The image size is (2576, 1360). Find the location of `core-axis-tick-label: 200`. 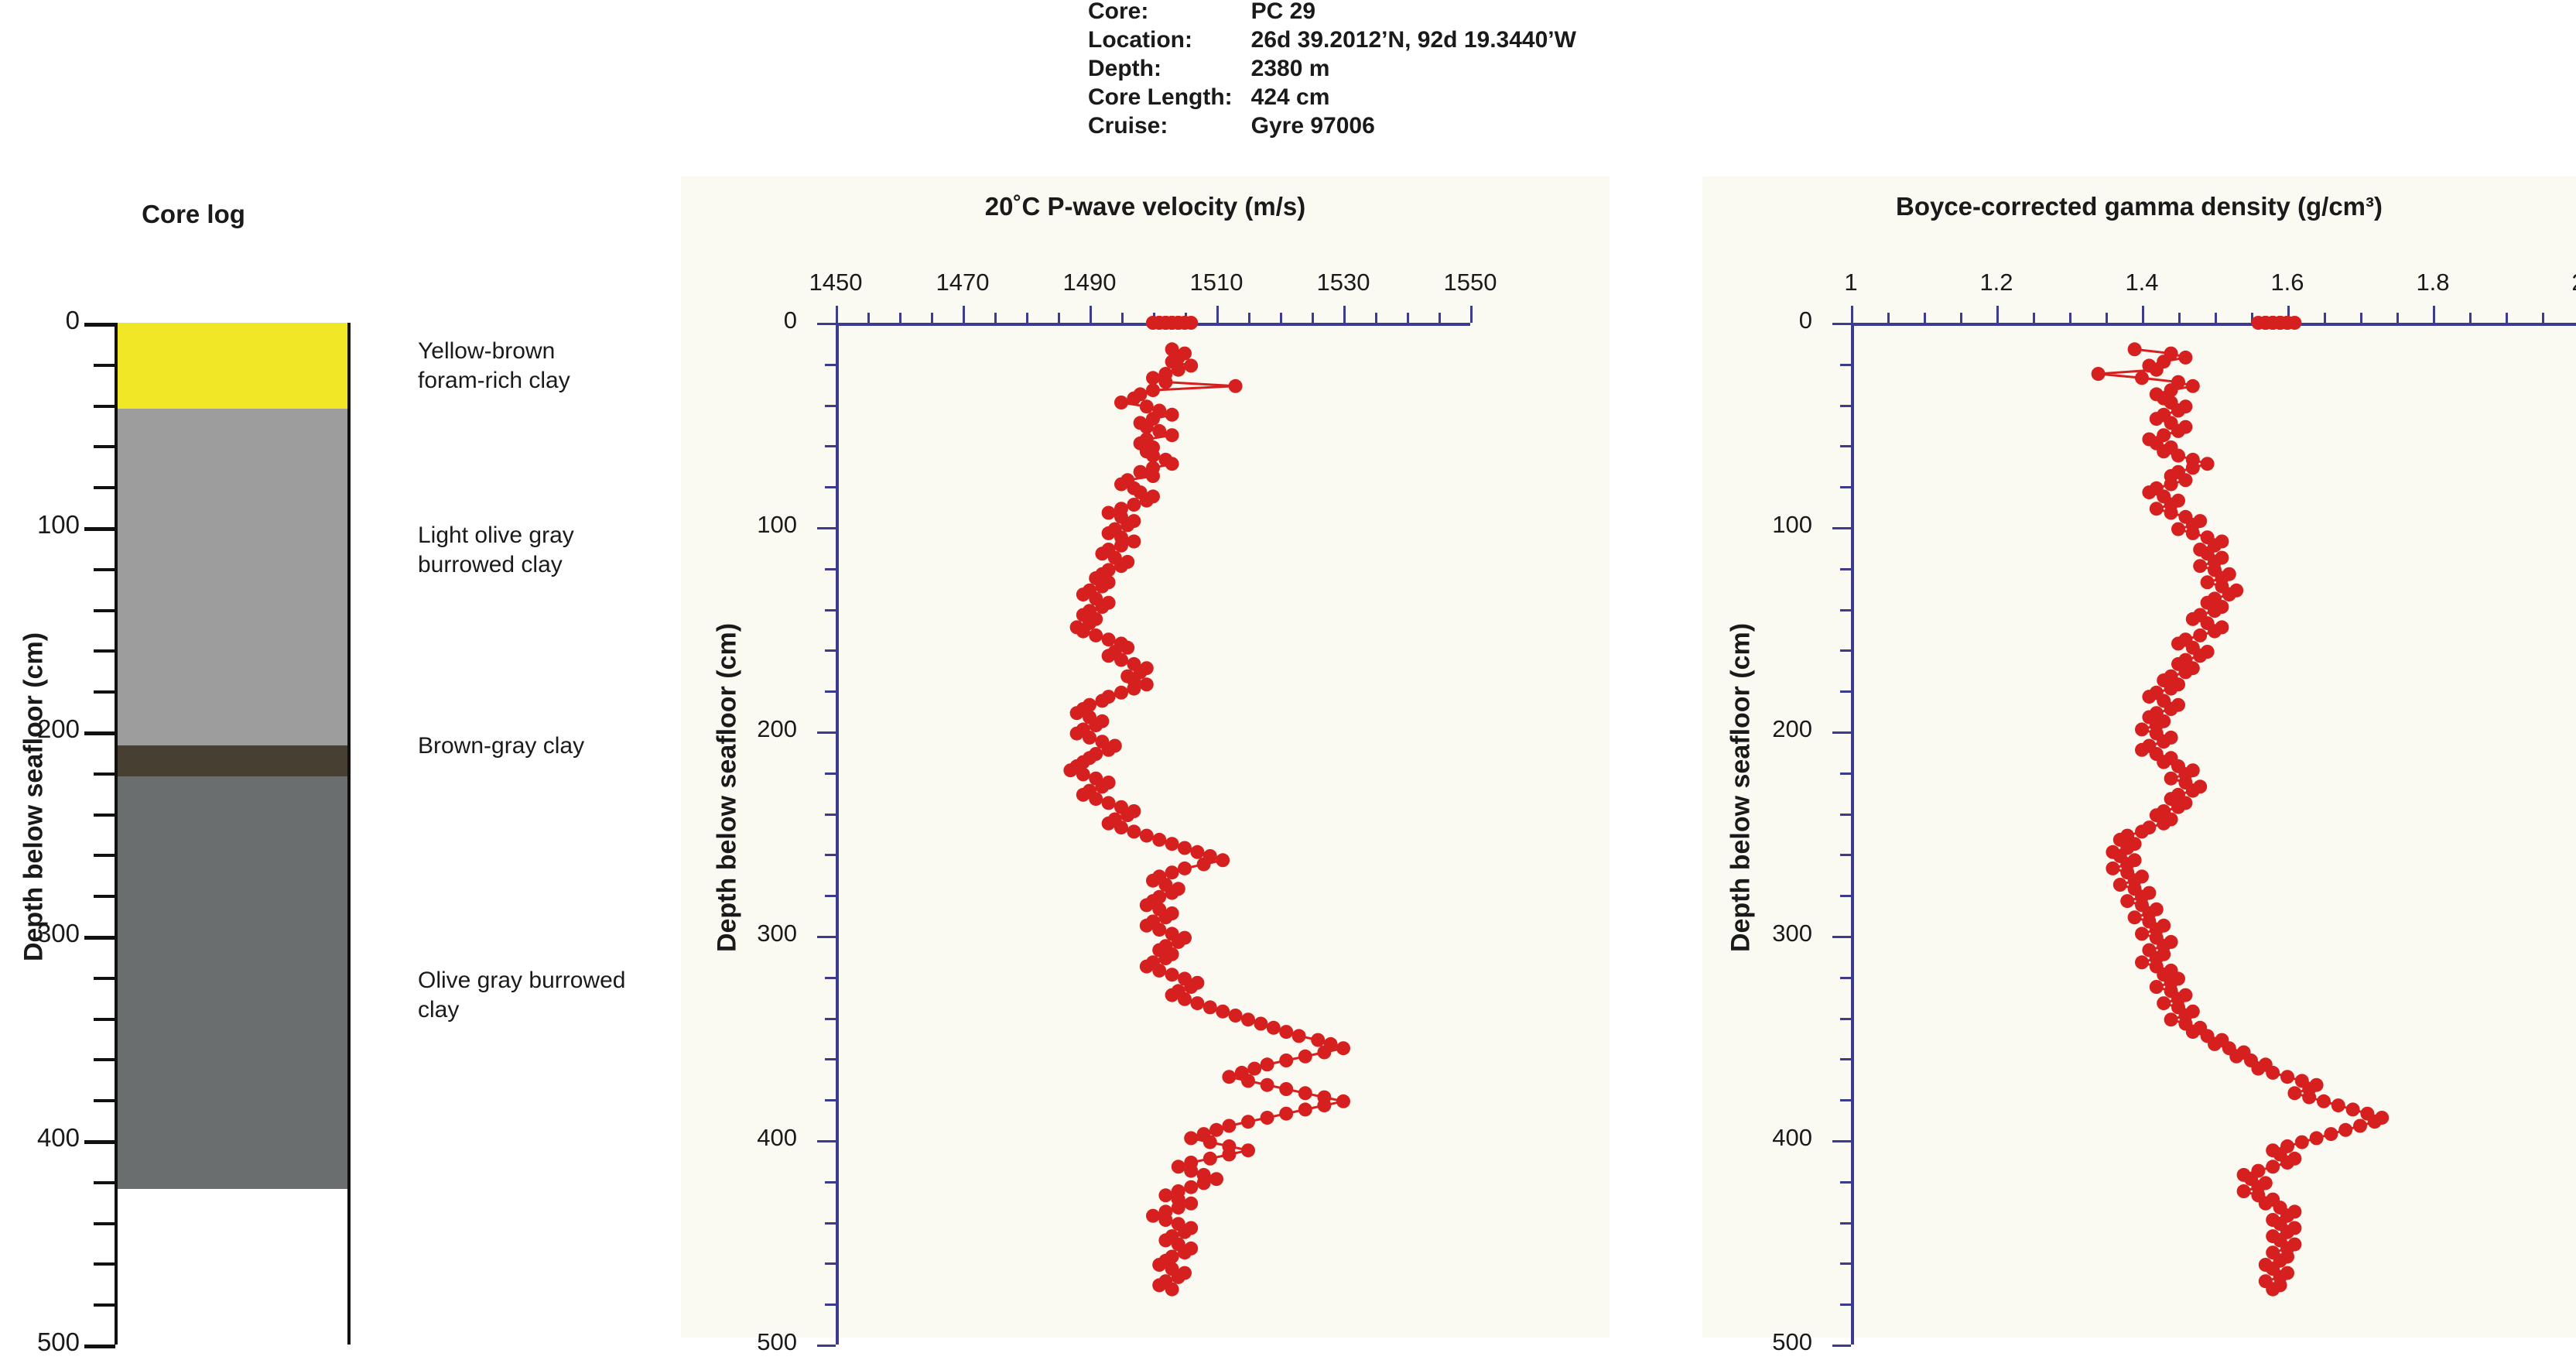

core-axis-tick-label: 200 is located at coordinates (58, 728).